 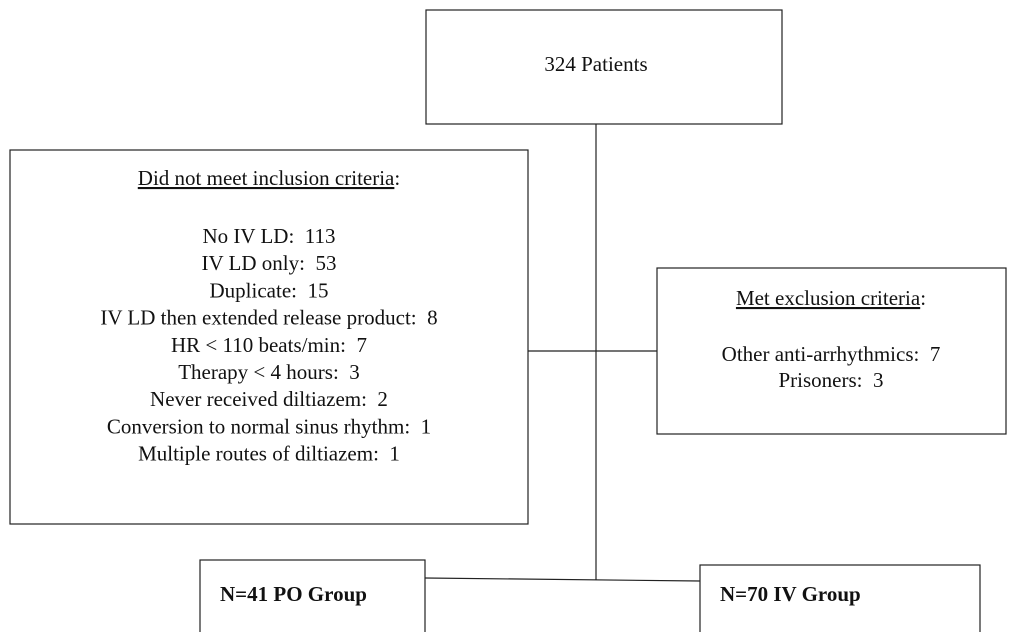 I want to click on criteria-item: Prisoners: 3, so click(x=831, y=380).